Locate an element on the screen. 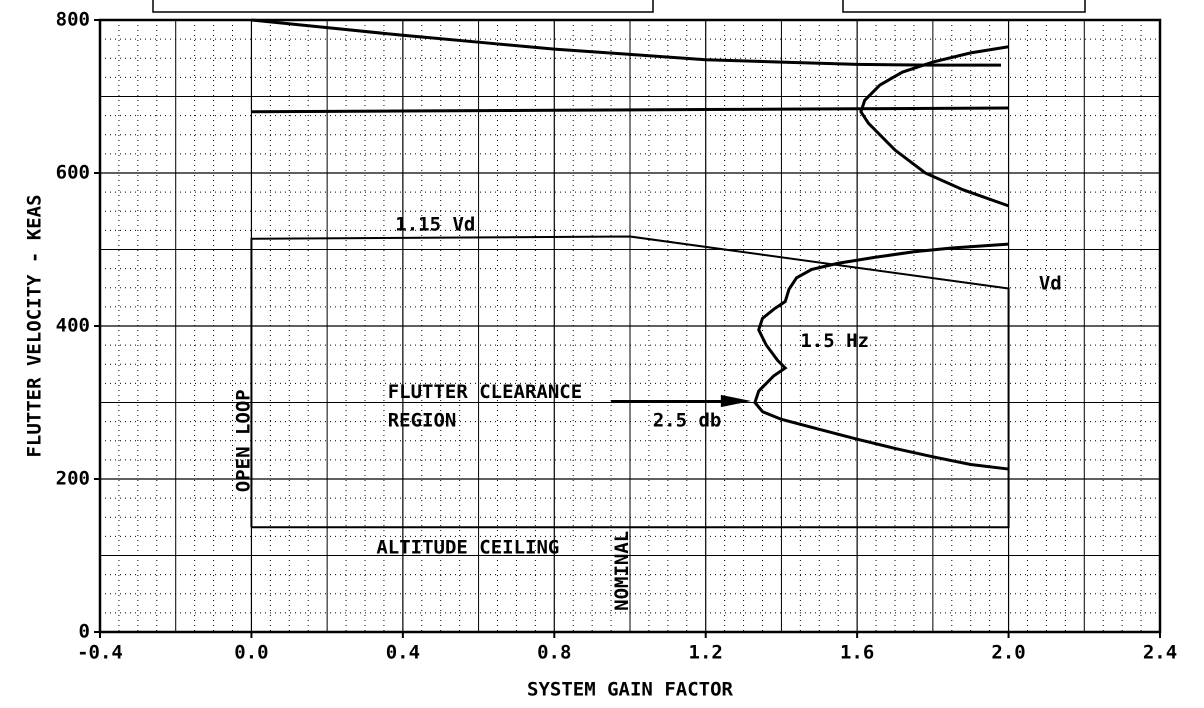 The height and width of the screenshot is (708, 1204). x-tick-label: 1.2 is located at coordinates (706, 653).